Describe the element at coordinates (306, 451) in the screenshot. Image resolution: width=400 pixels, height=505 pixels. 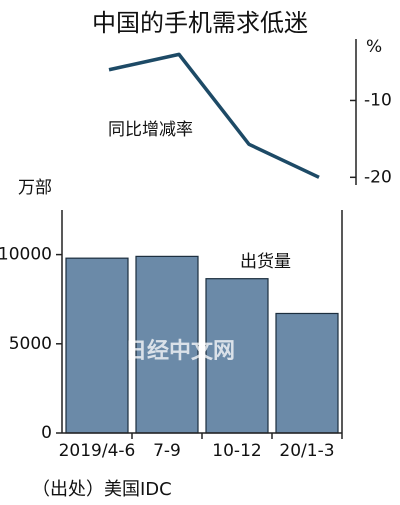
I see `x-tick-label: 20/1-3` at that location.